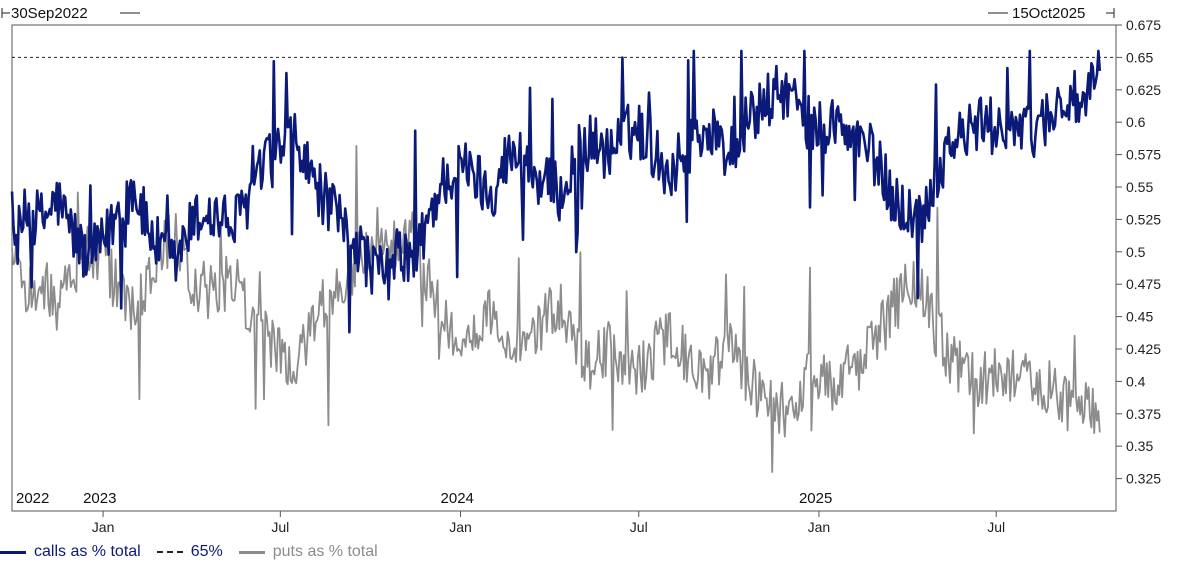  Describe the element at coordinates (1139, 317) in the screenshot. I see `y-tick-label: 0.45` at that location.